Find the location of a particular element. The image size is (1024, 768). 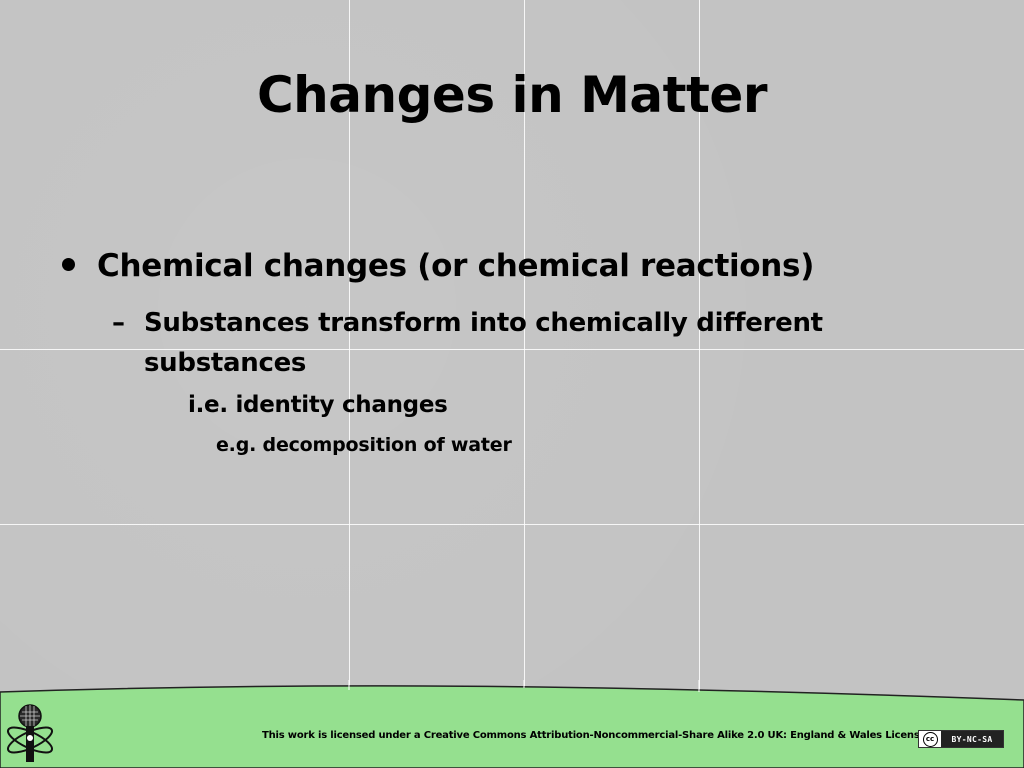

cc-terms: BY-NC-SA is located at coordinates (972, 739).